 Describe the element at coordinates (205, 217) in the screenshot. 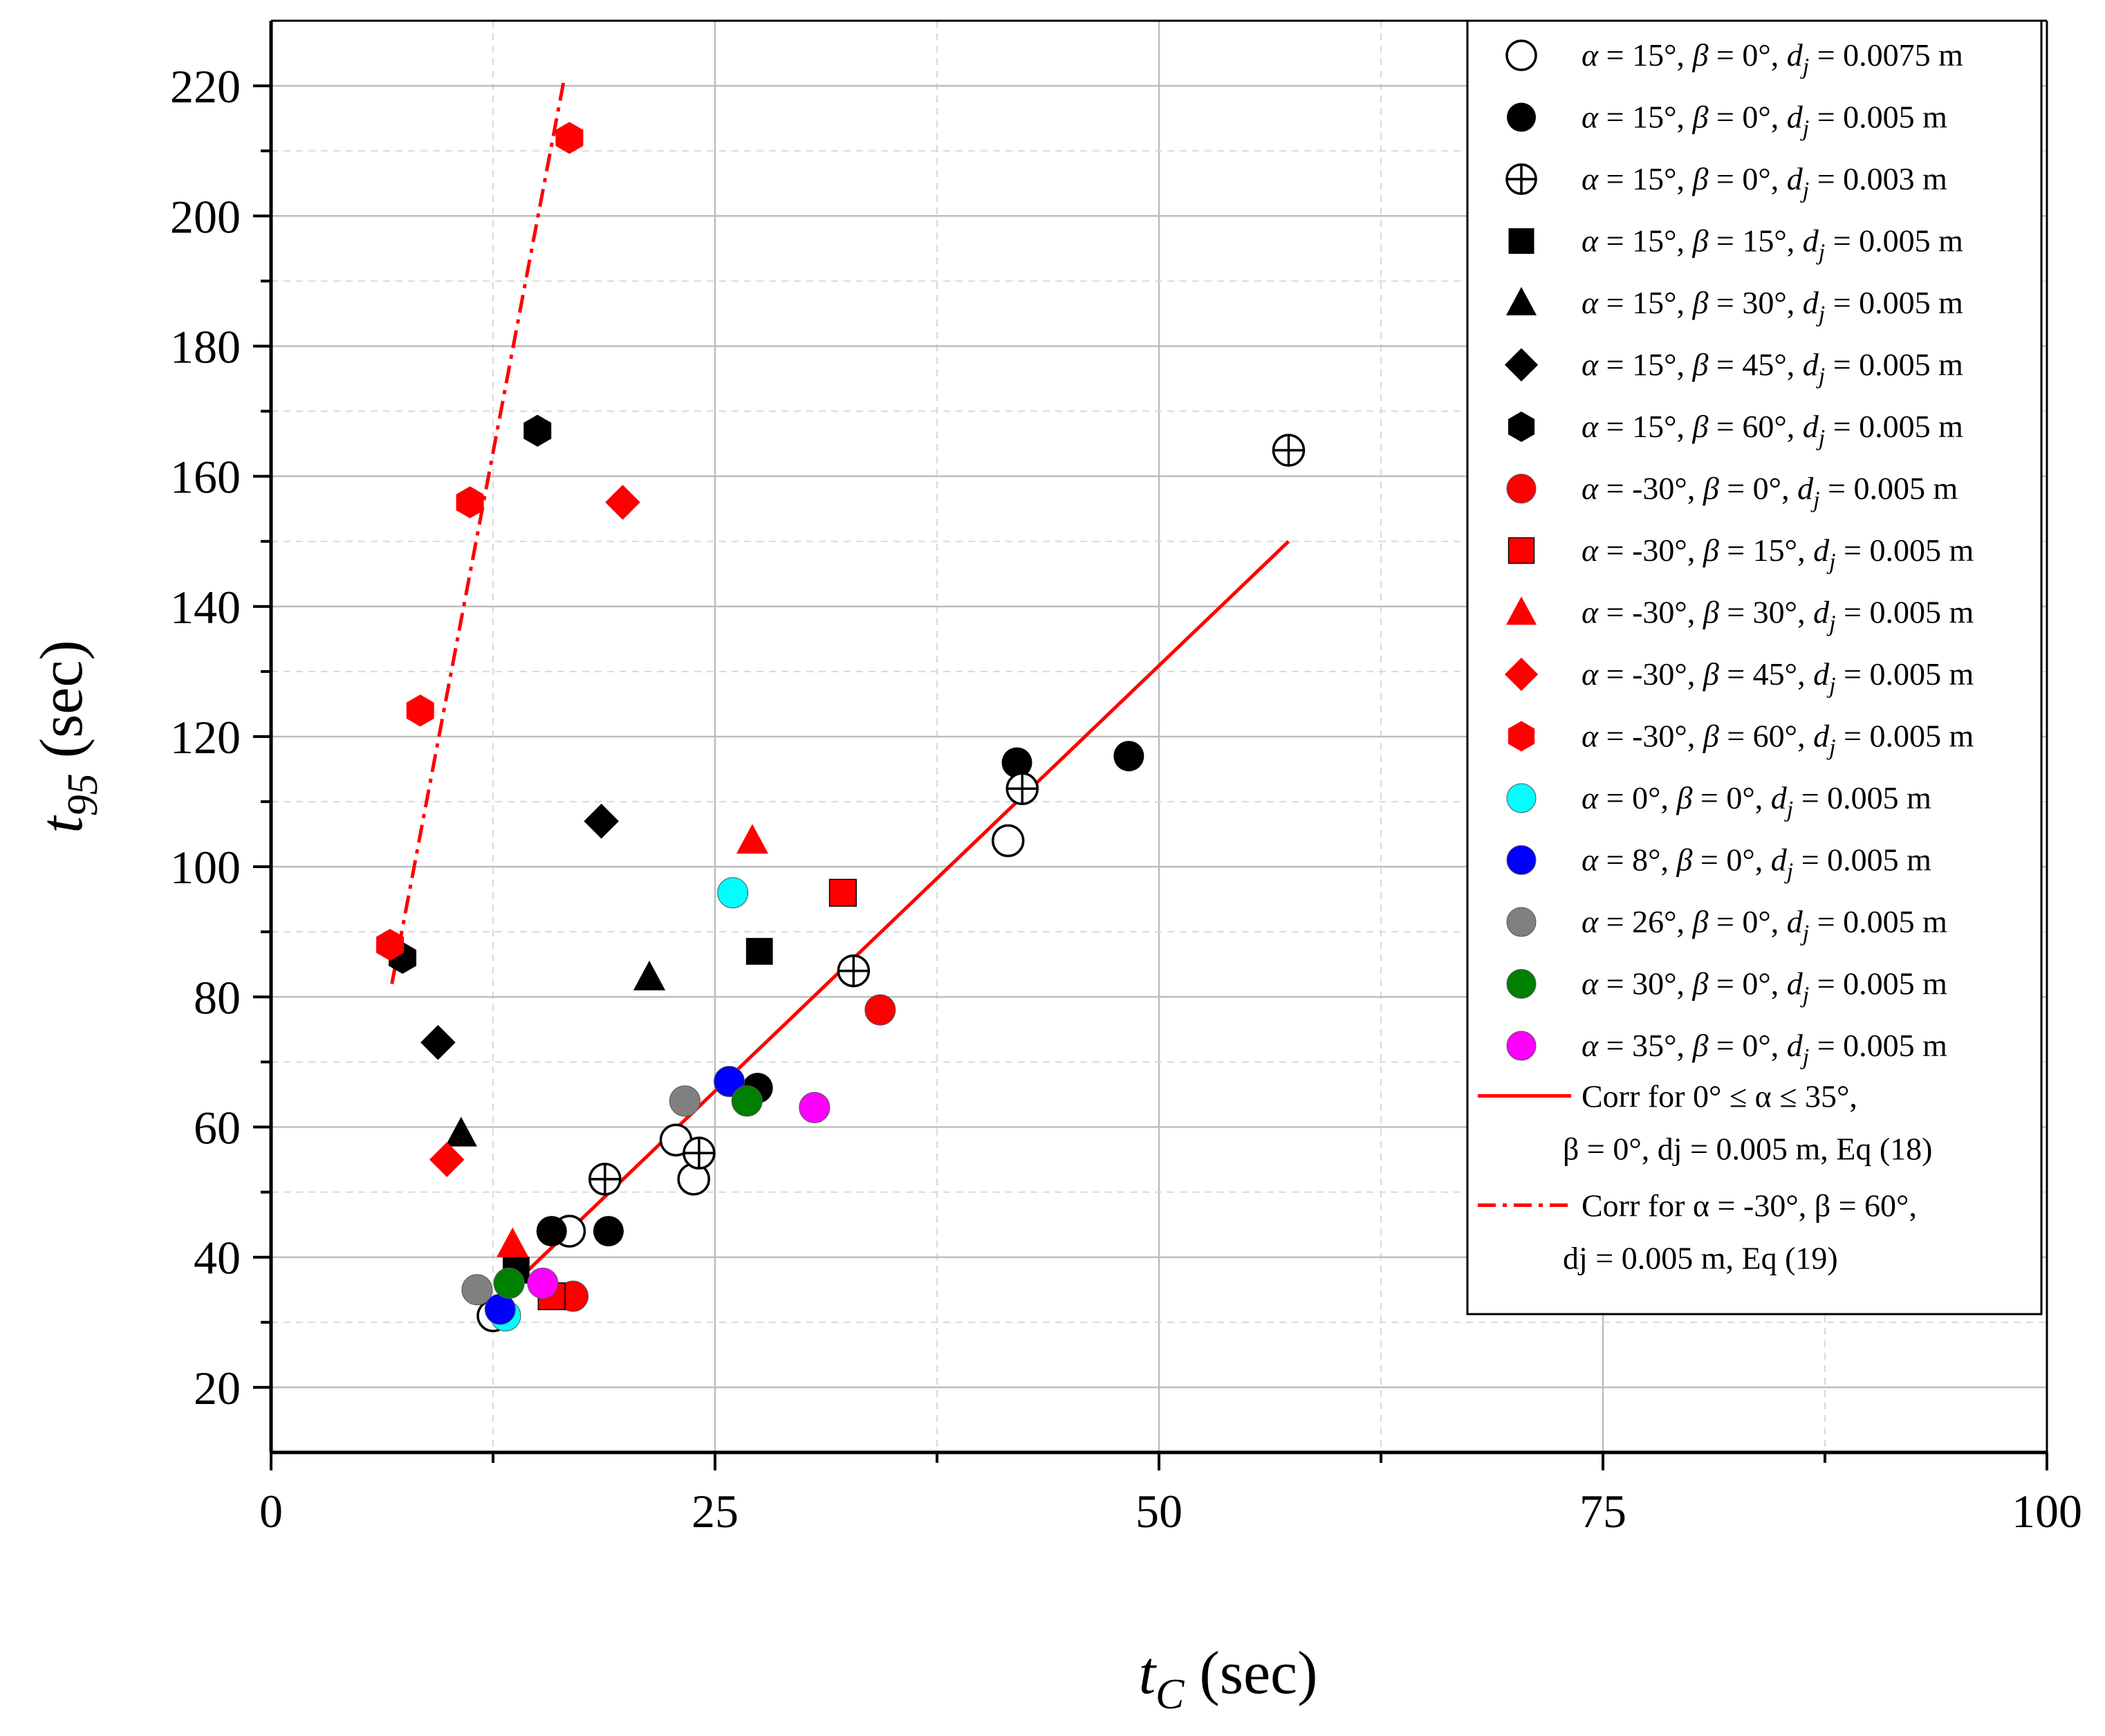

I see `y-tick-label: 200` at that location.